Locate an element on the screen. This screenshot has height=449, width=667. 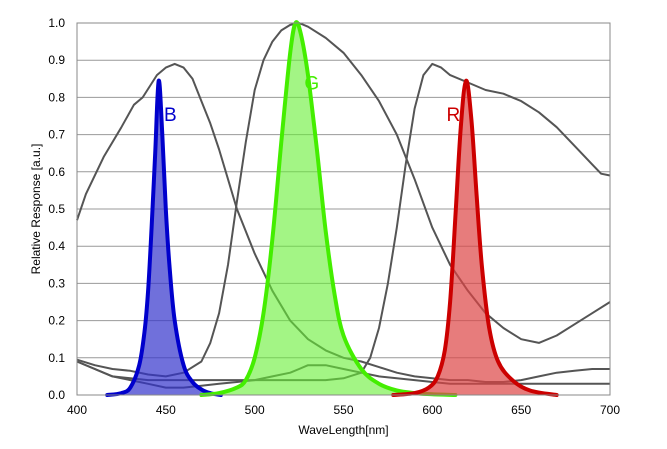
emission-fill-b is located at coordinates (164, 238).